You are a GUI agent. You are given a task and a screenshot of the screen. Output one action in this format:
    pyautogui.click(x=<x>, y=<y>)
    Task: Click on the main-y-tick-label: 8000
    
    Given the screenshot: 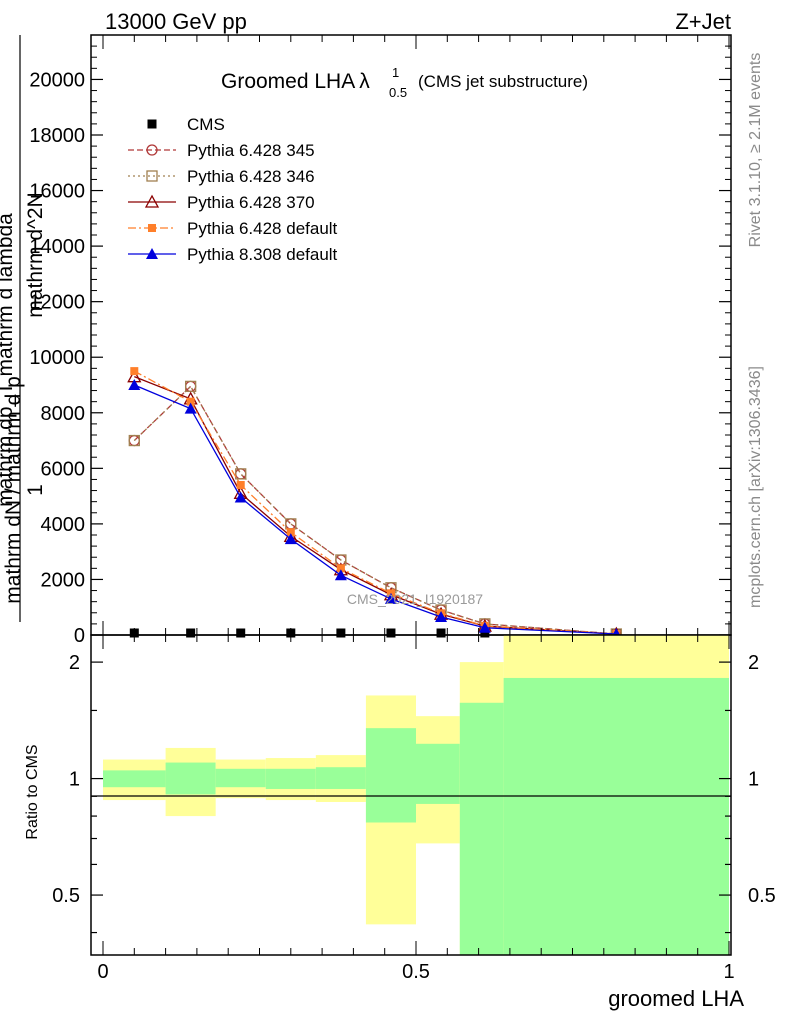 What is the action you would take?
    pyautogui.click(x=63, y=414)
    